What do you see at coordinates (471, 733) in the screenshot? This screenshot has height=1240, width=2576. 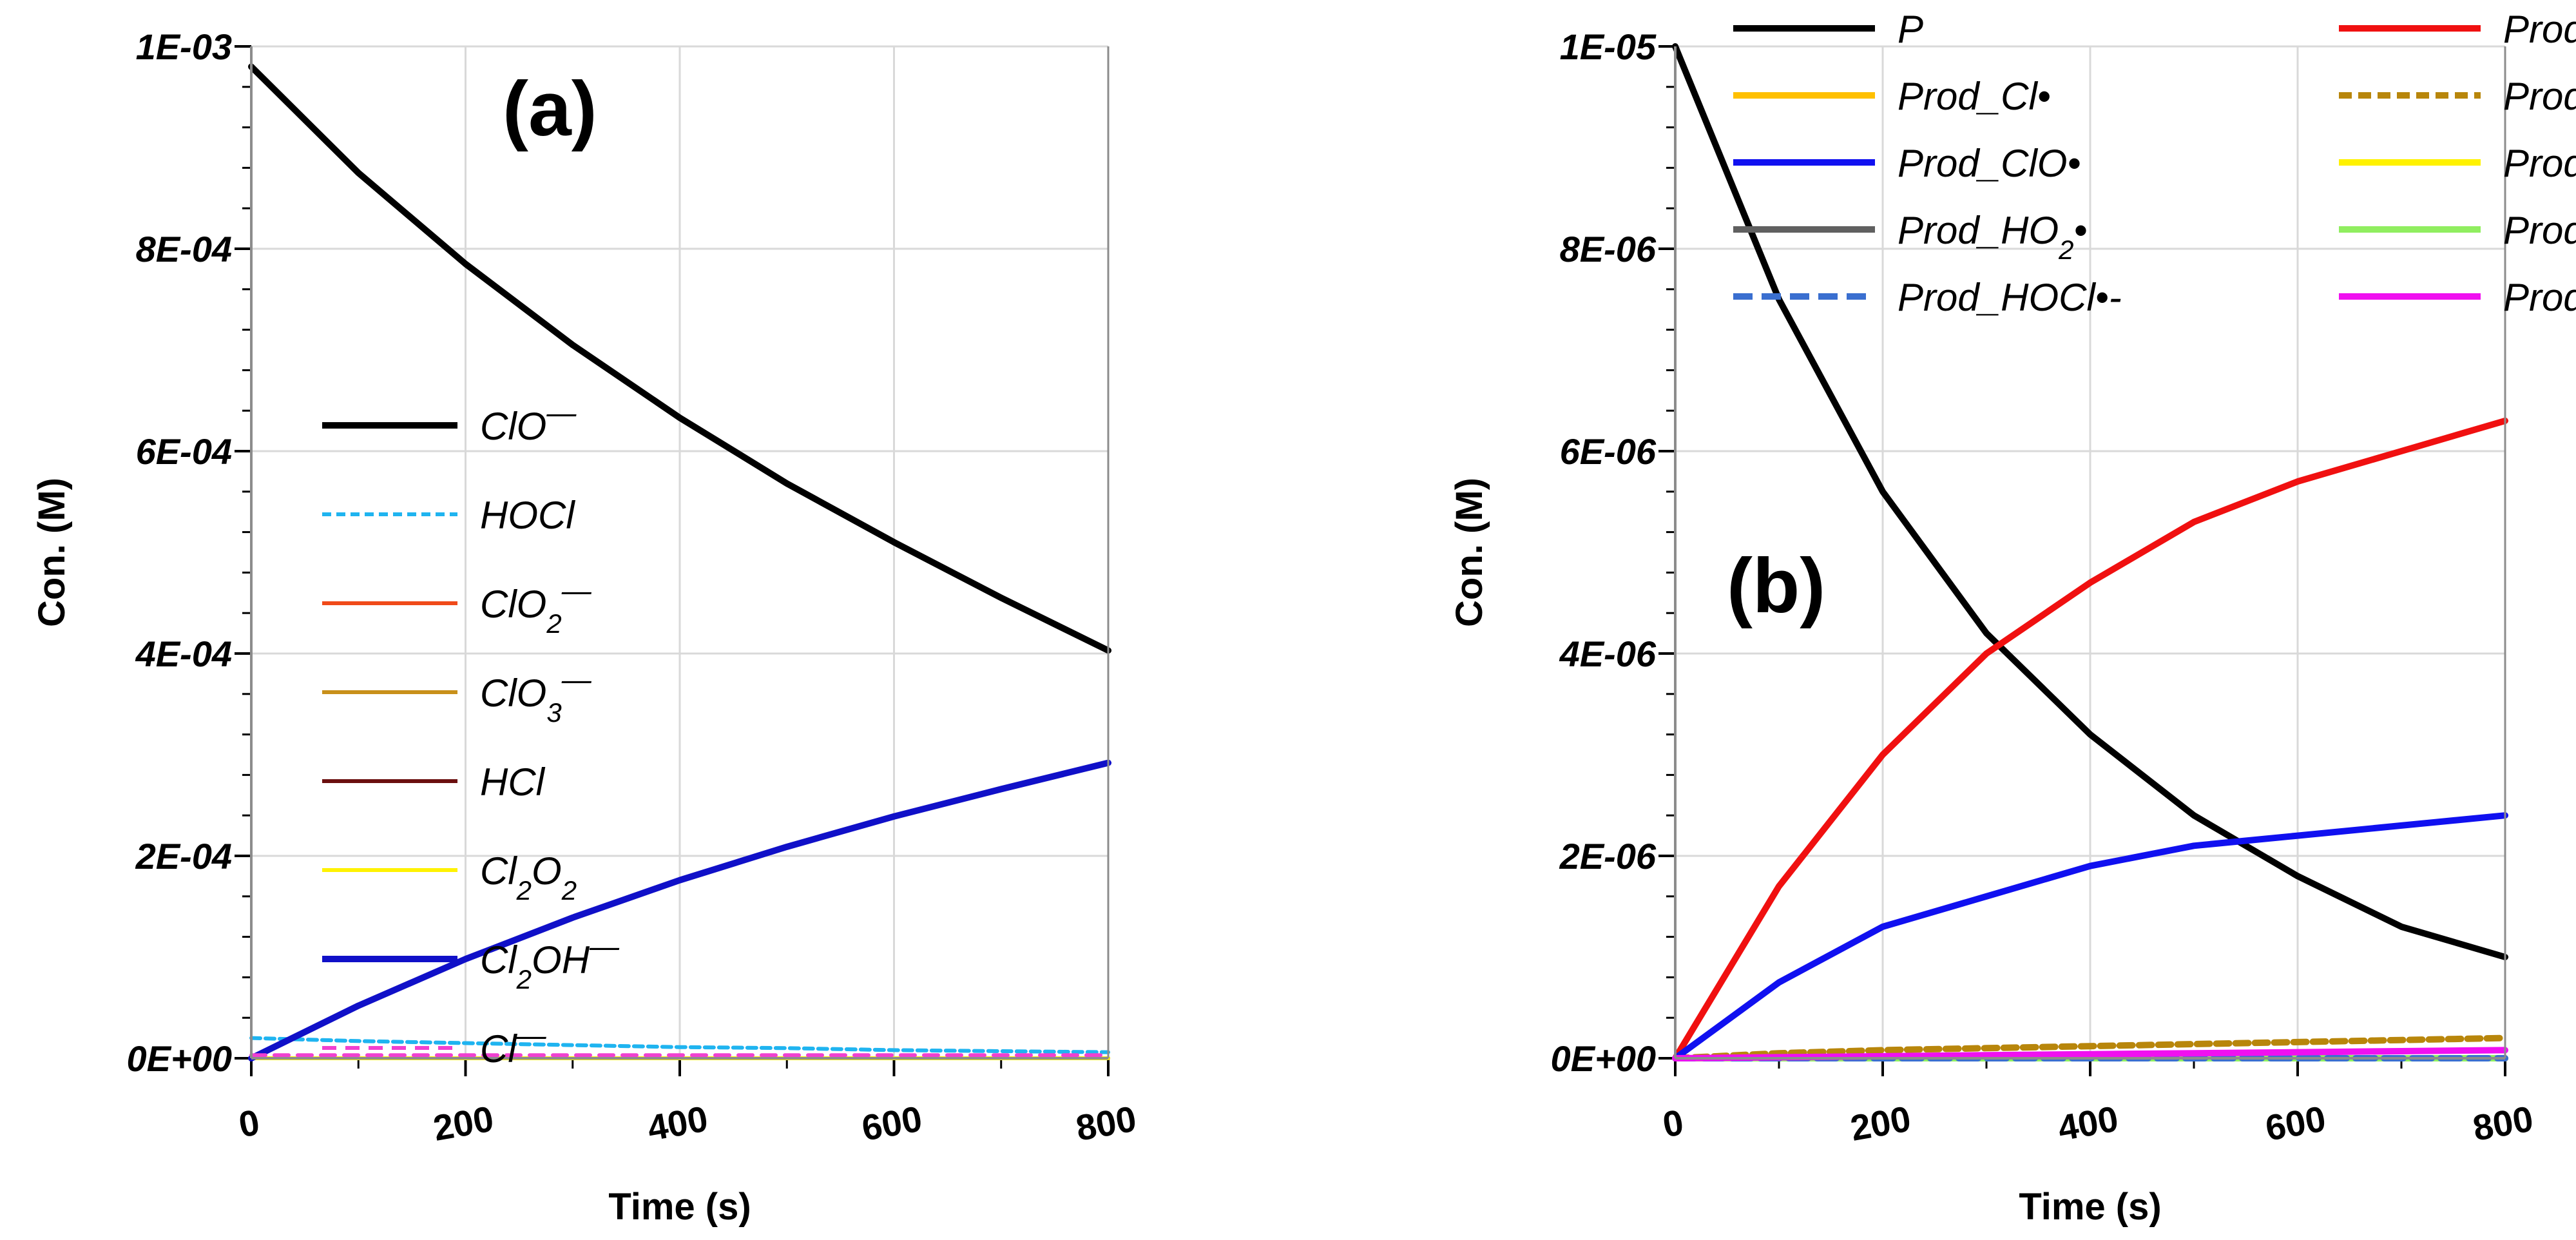 I see `legend: ClO— HOCl ClO2— ClO3— HCl Cl2O2 Cl2OH— Cl—` at bounding box center [471, 733].